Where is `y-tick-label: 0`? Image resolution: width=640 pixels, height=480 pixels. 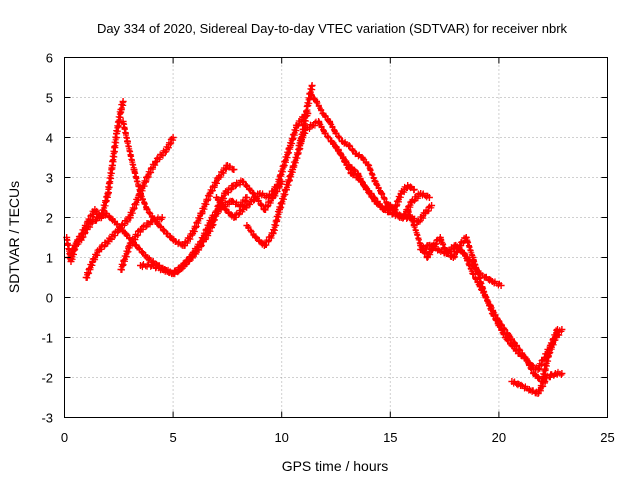 y-tick-label: 0 is located at coordinates (49, 298).